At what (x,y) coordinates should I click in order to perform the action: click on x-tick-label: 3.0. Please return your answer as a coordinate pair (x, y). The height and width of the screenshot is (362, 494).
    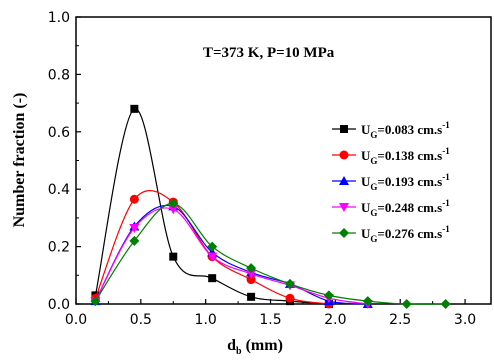
    Looking at the image, I should click on (465, 320).